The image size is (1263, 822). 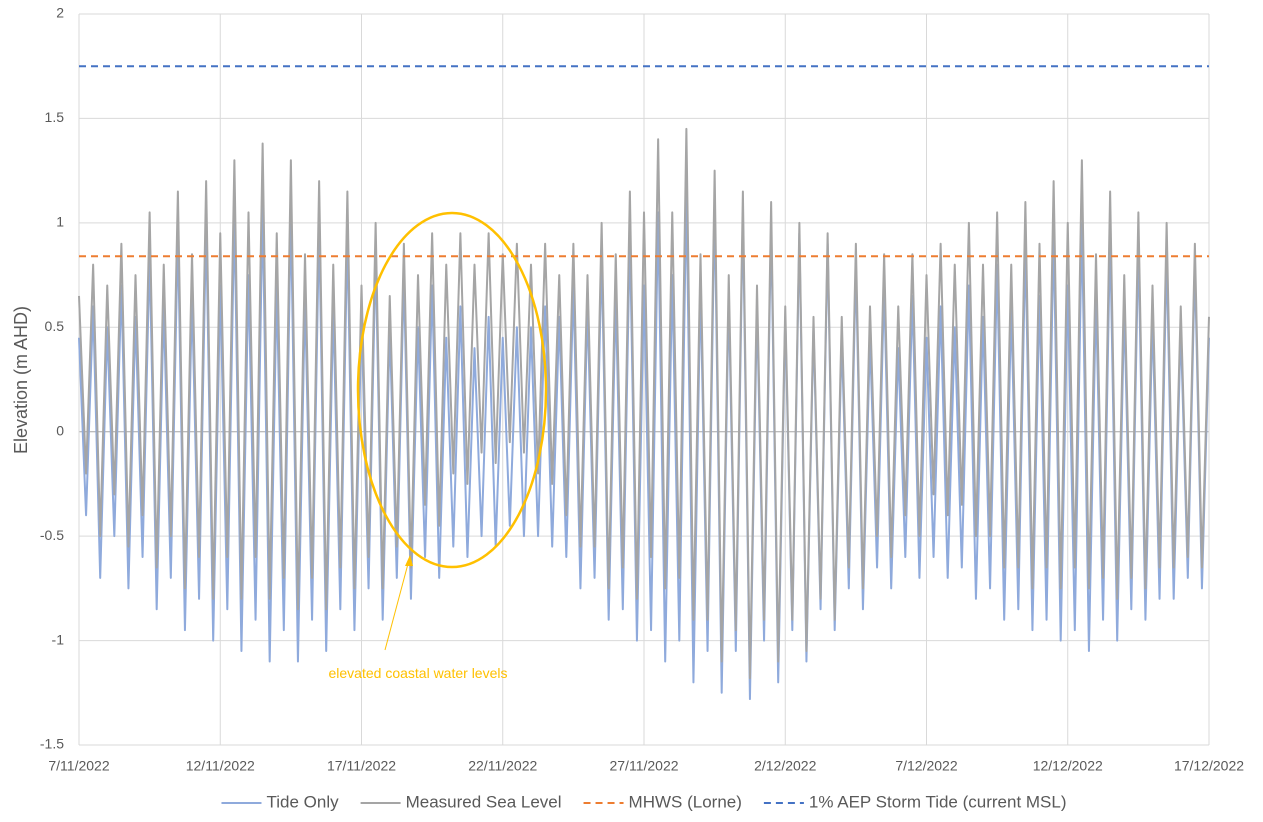 I want to click on y-tick-label: 1, so click(x=60, y=222).